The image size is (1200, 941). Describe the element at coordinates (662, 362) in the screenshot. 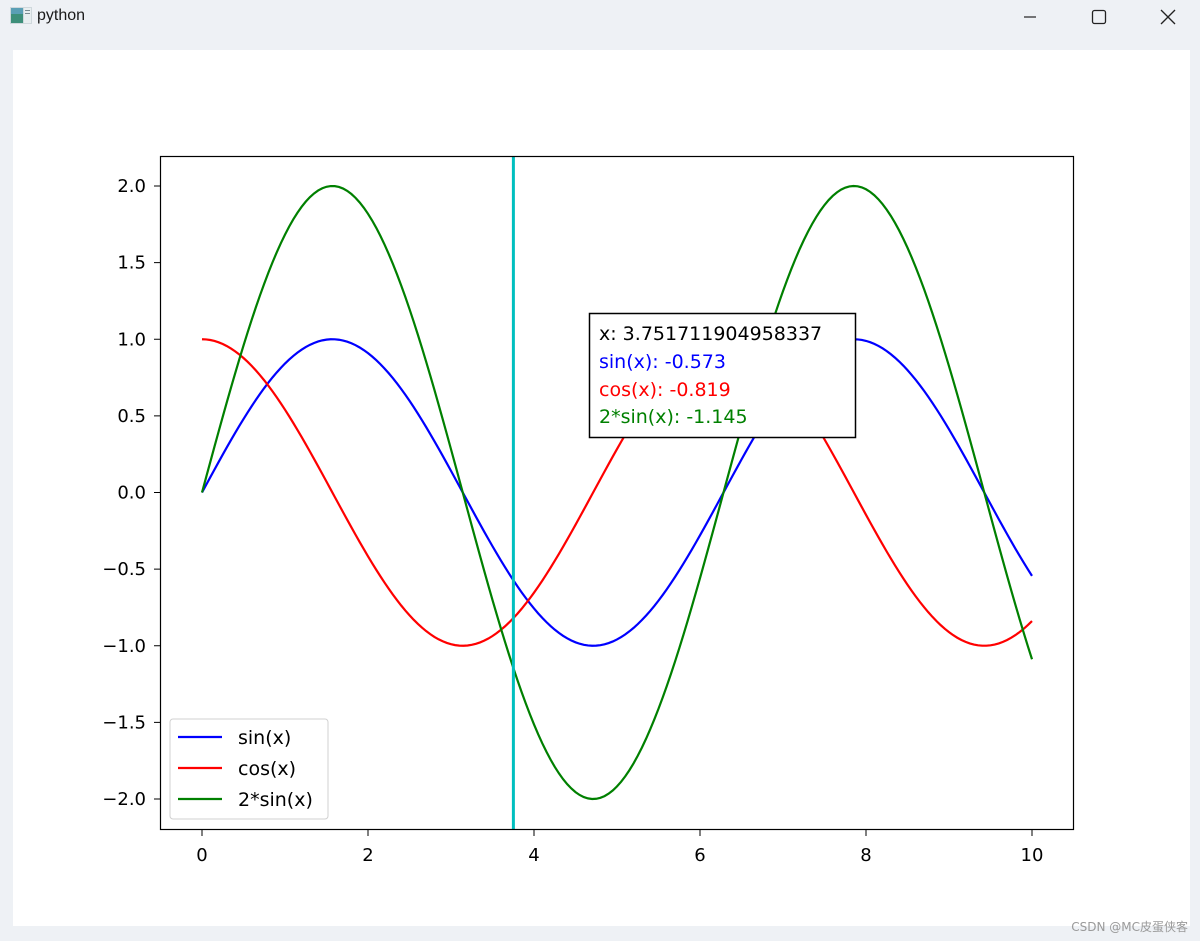

I see `tooltip-sin-value: sin(x): -0.573` at that location.